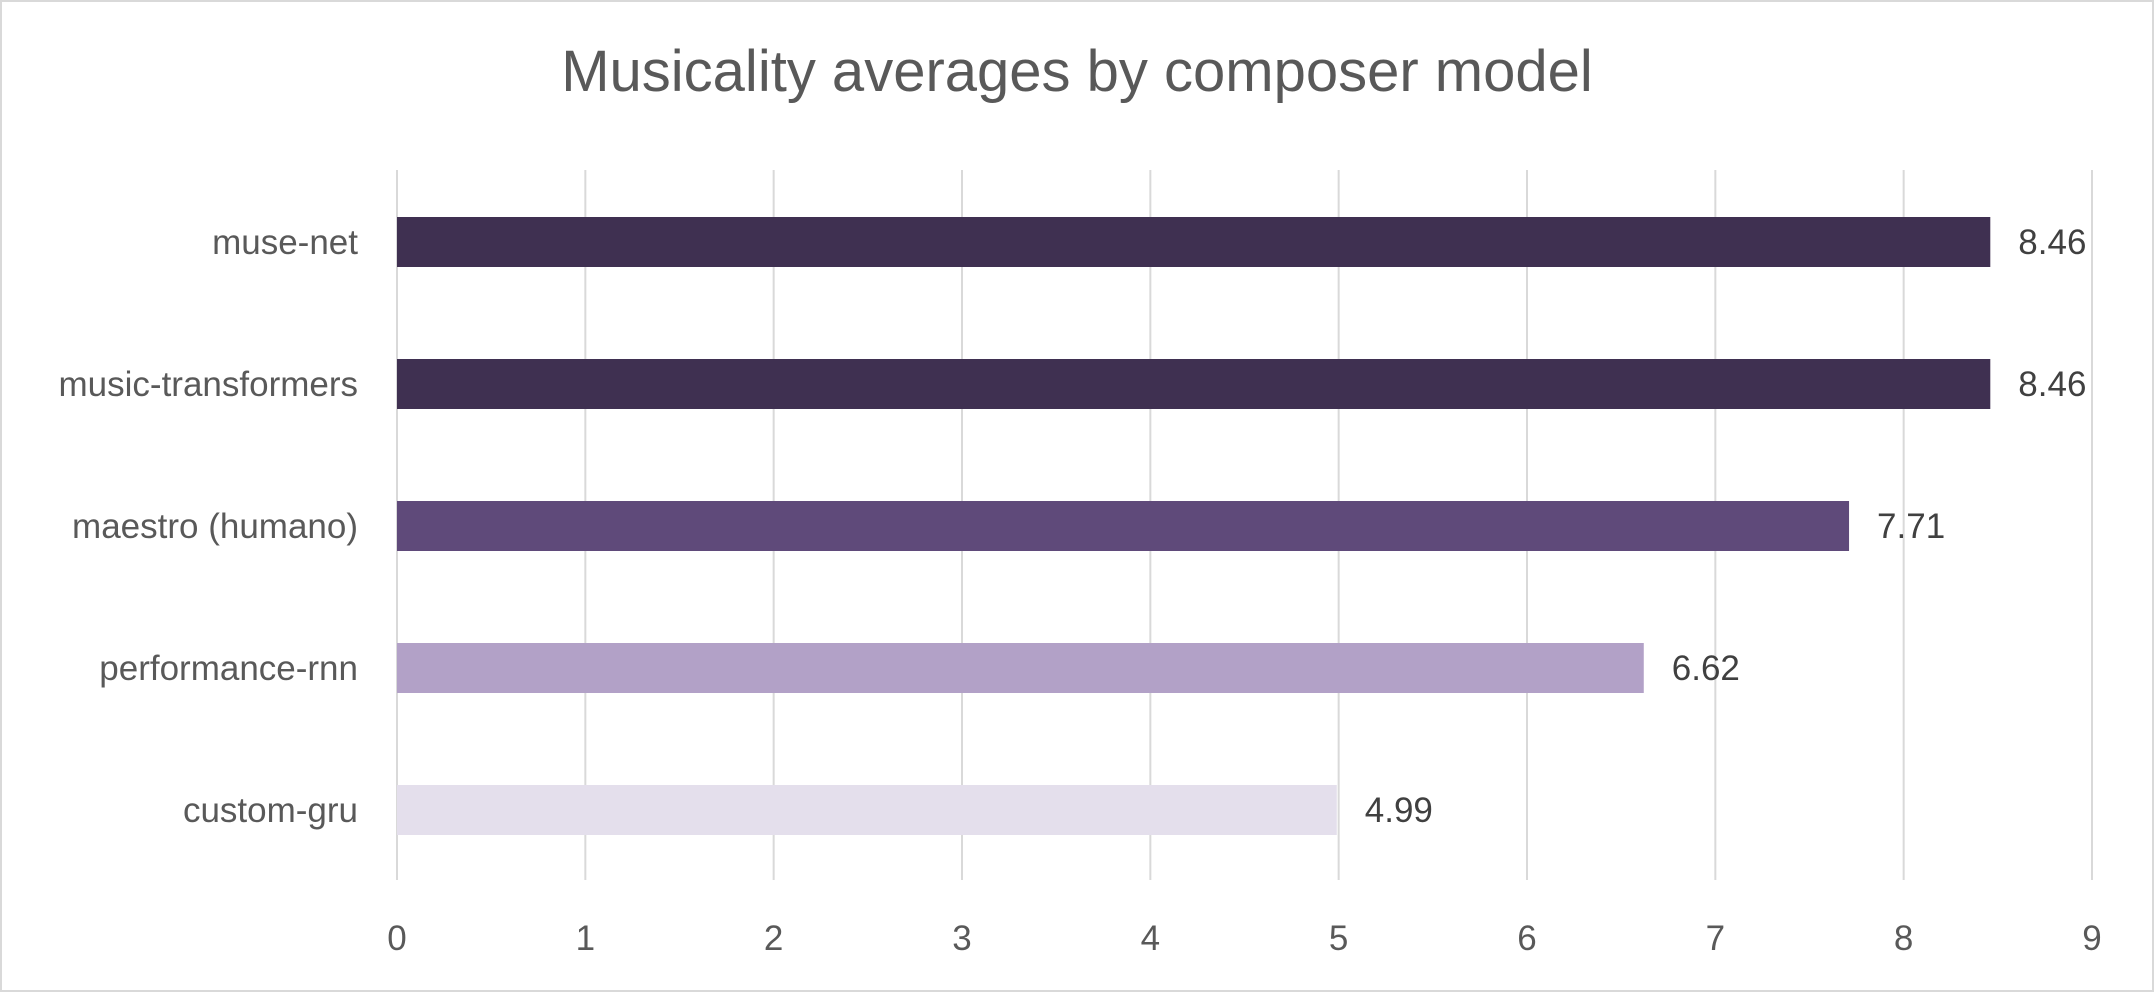 This screenshot has height=992, width=2154. I want to click on x-tick-label: 8, so click(1903, 938).